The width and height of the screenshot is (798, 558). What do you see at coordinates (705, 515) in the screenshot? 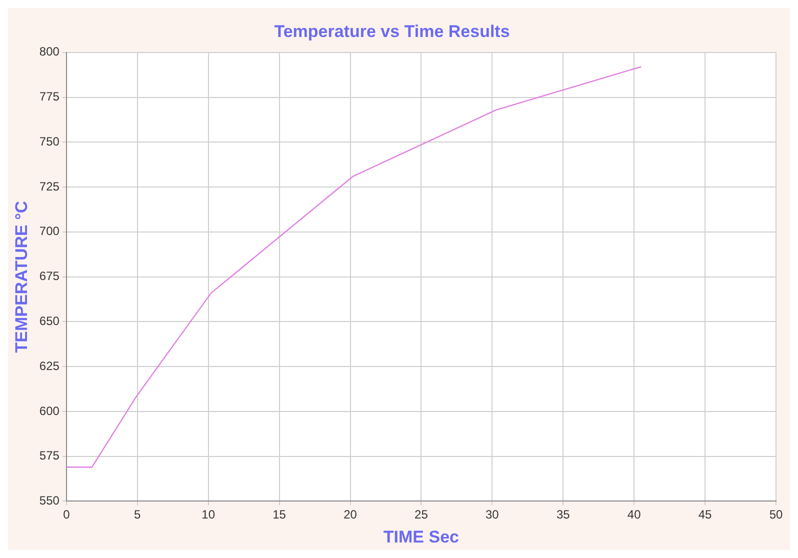
I see `x-tick-label: 45` at bounding box center [705, 515].